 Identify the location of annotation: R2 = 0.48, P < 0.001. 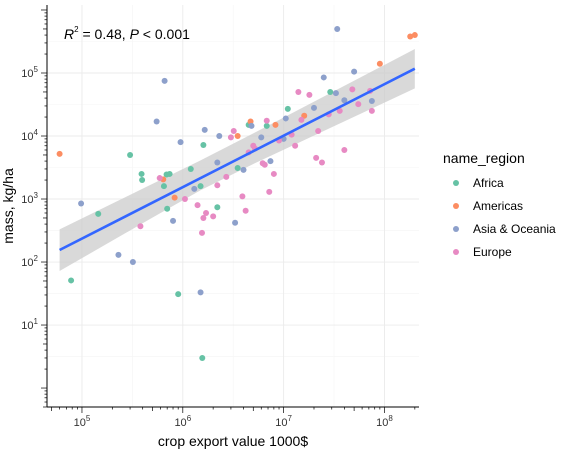
(127, 33).